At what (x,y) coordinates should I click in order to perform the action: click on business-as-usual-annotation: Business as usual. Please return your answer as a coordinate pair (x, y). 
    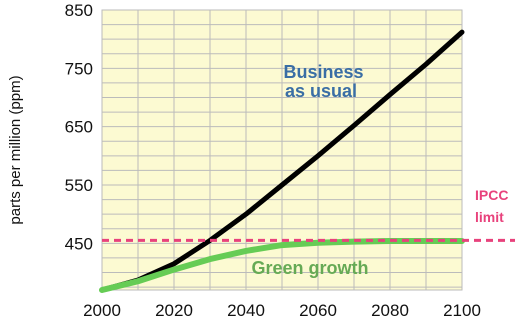
    Looking at the image, I should click on (325, 81).